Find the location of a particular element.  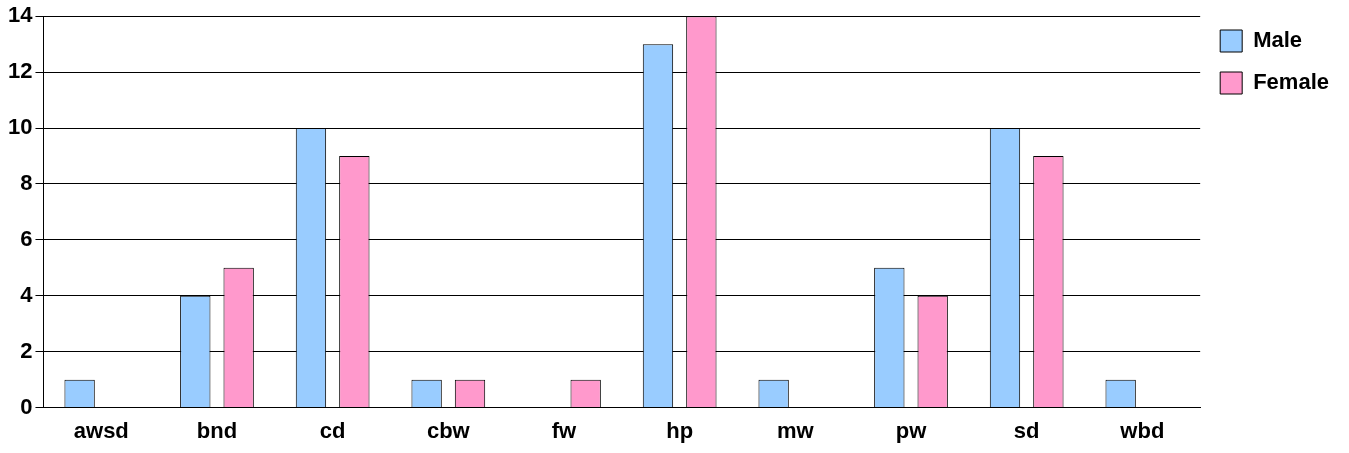

x-tick-label: cbw is located at coordinates (448, 430).